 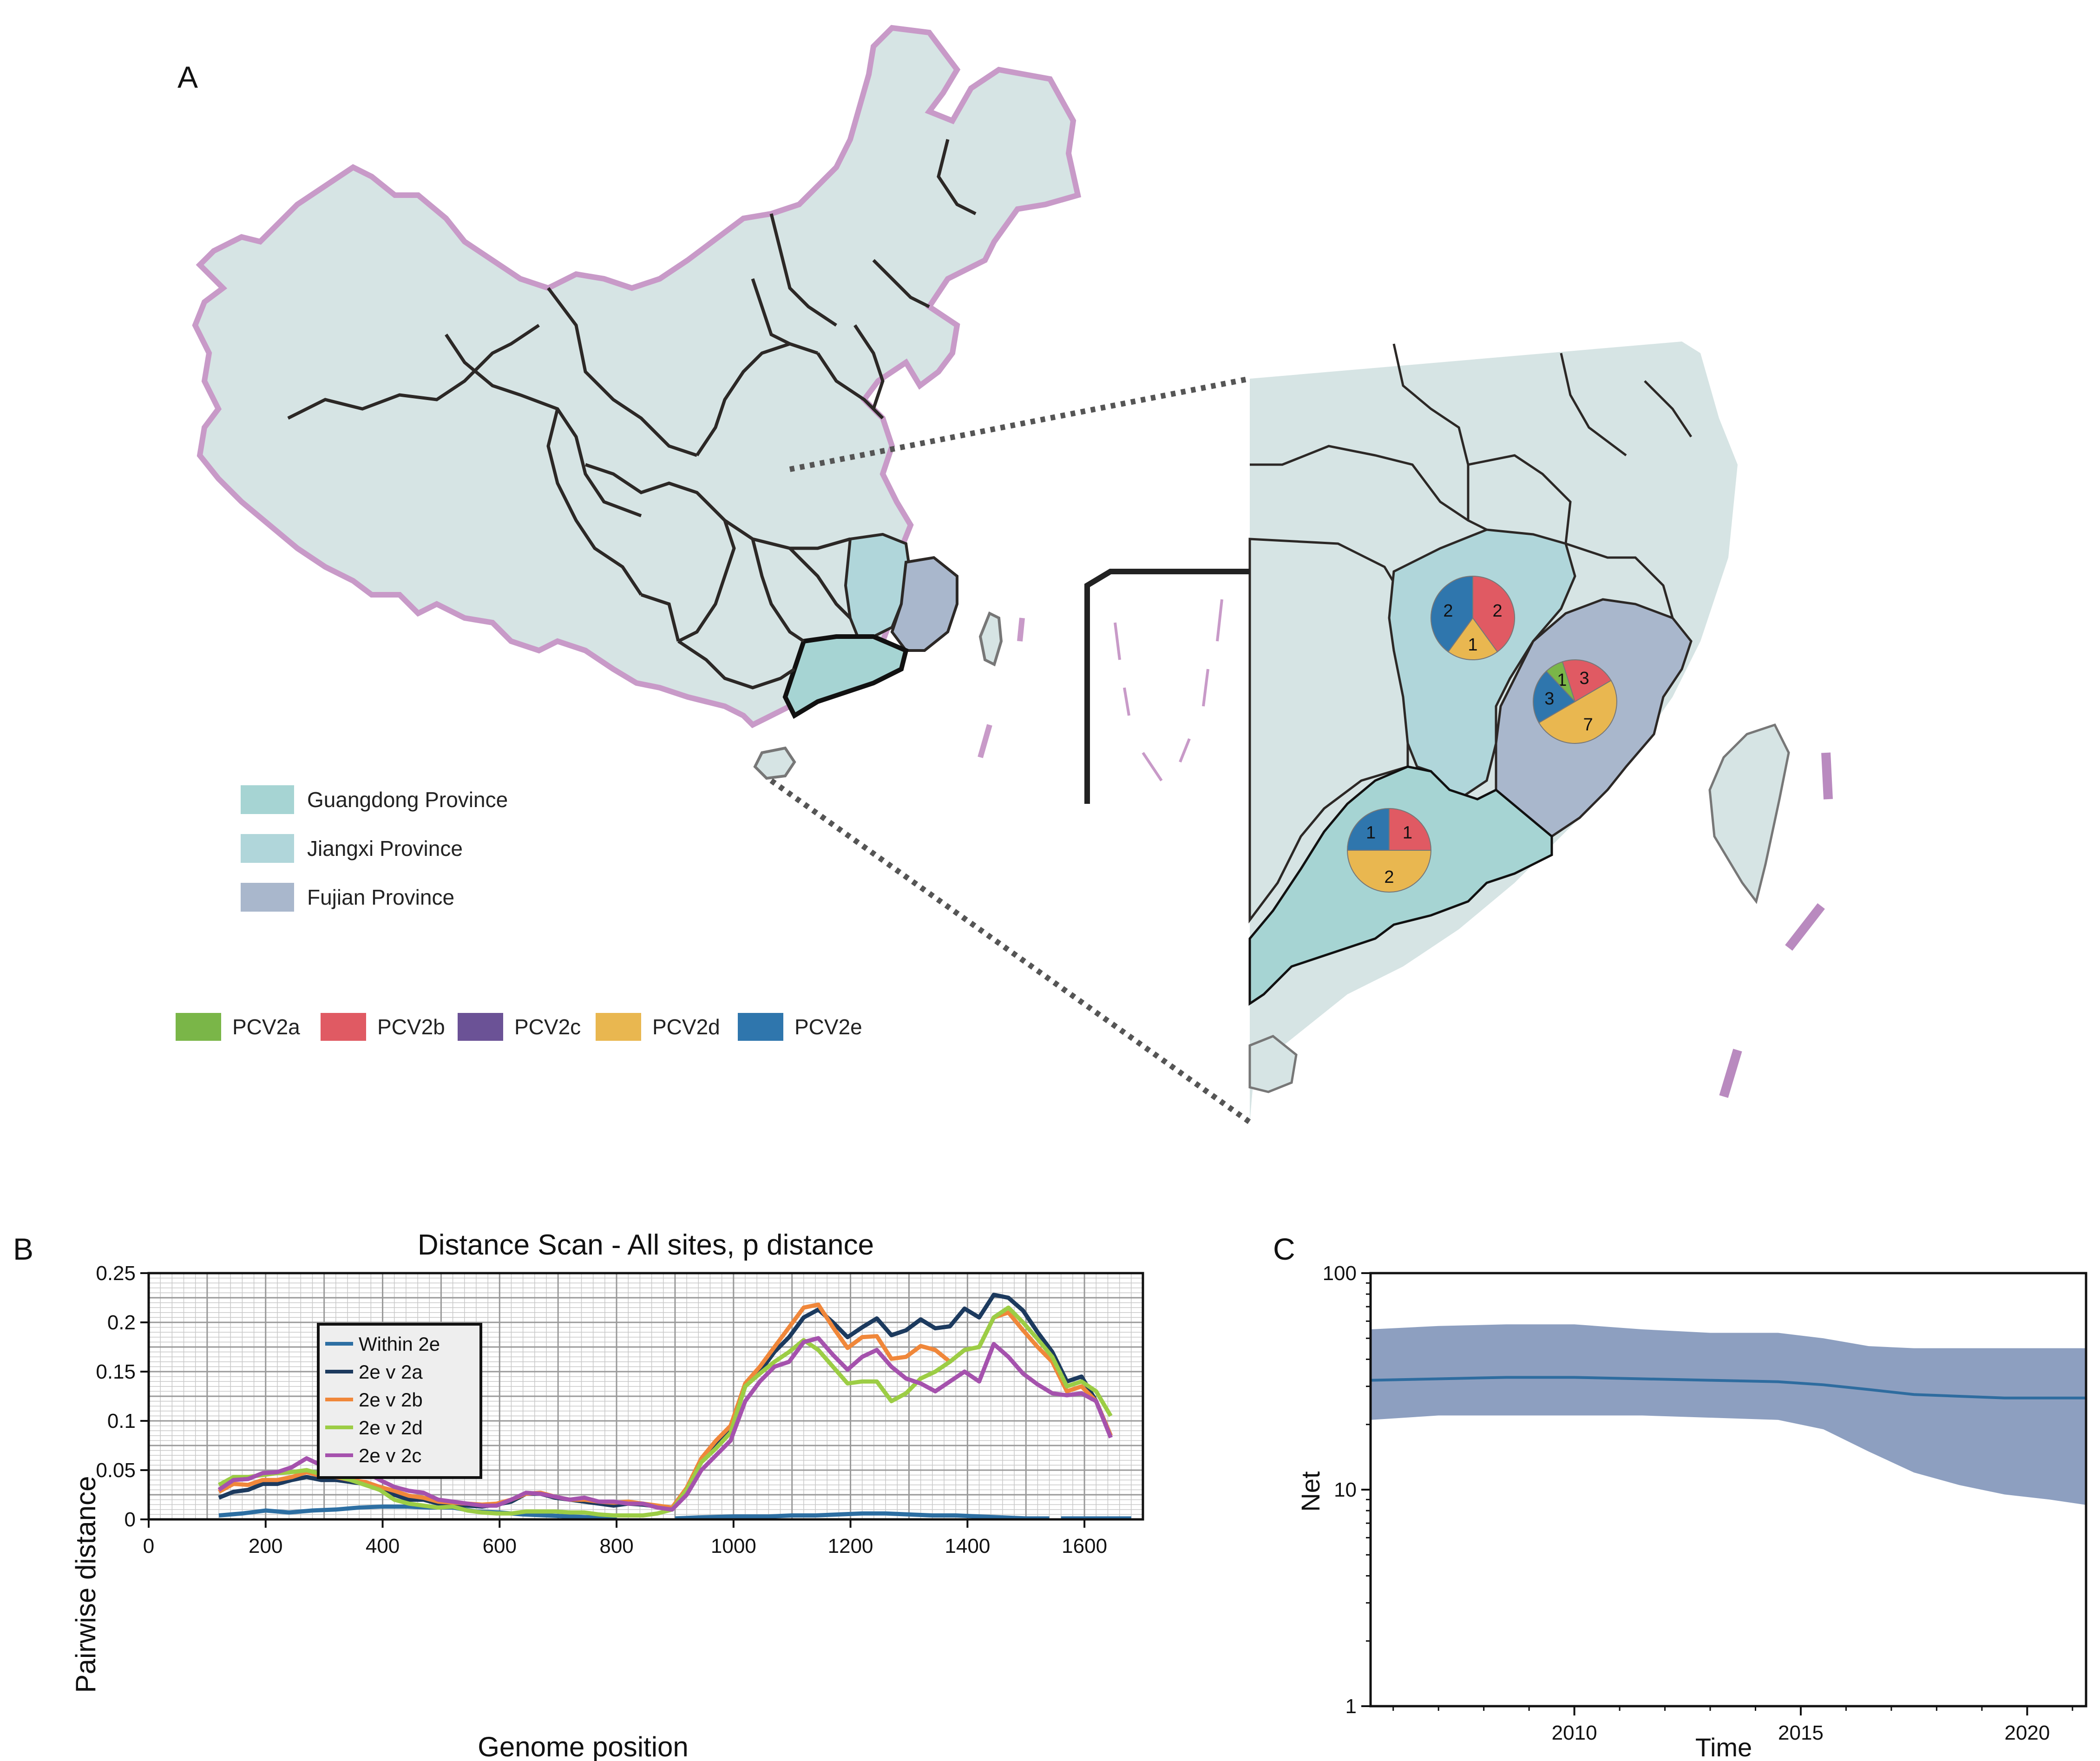 What do you see at coordinates (1351, 1706) in the screenshot?
I see `y-tick-label: 1` at bounding box center [1351, 1706].